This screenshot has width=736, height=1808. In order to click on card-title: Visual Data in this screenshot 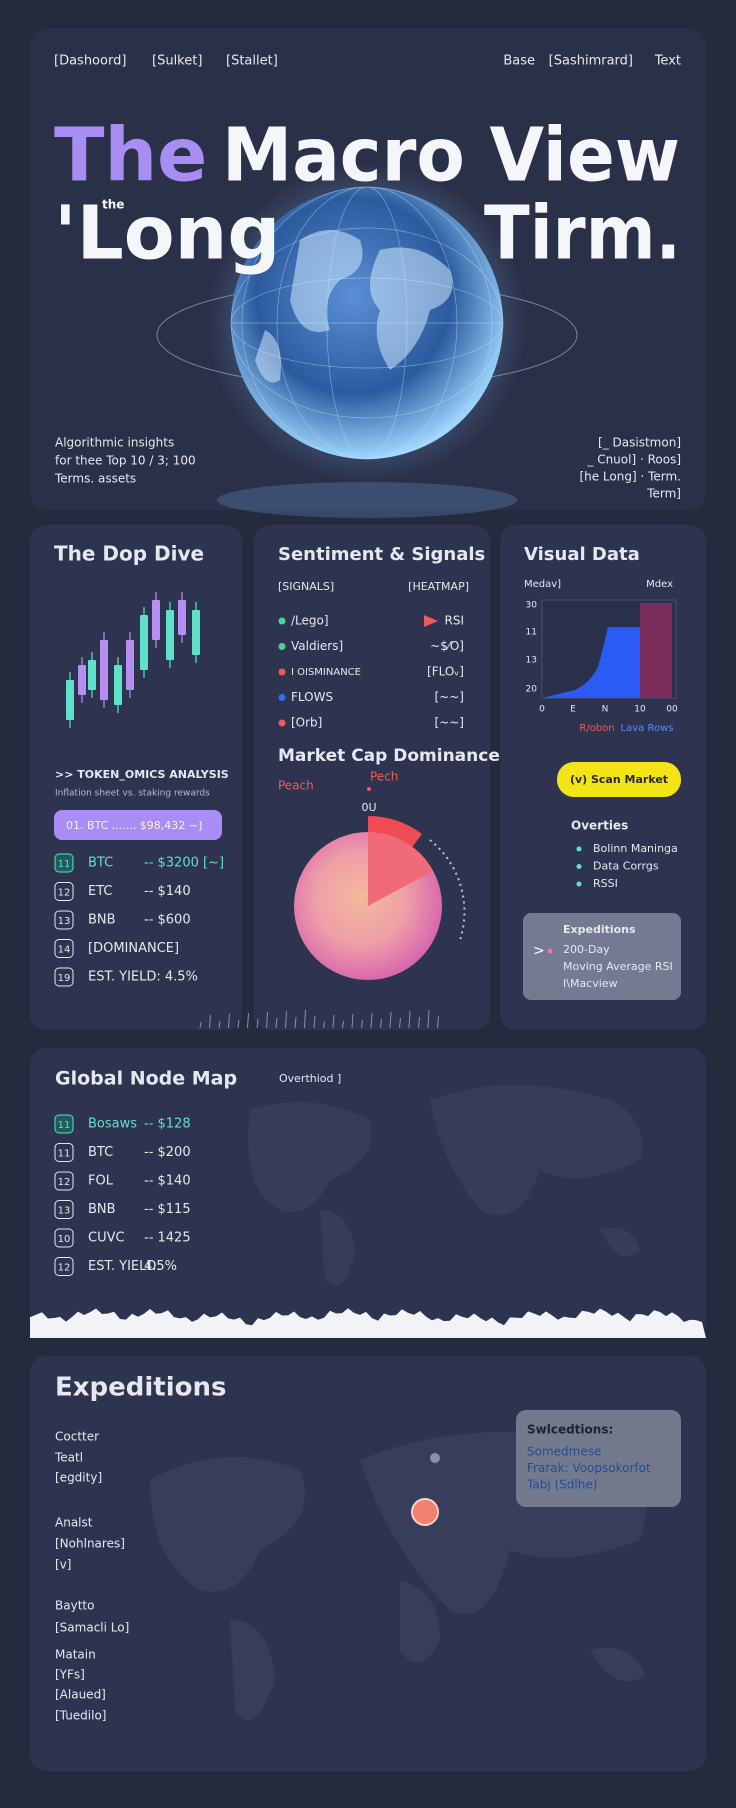, I will do `click(582, 554)`.